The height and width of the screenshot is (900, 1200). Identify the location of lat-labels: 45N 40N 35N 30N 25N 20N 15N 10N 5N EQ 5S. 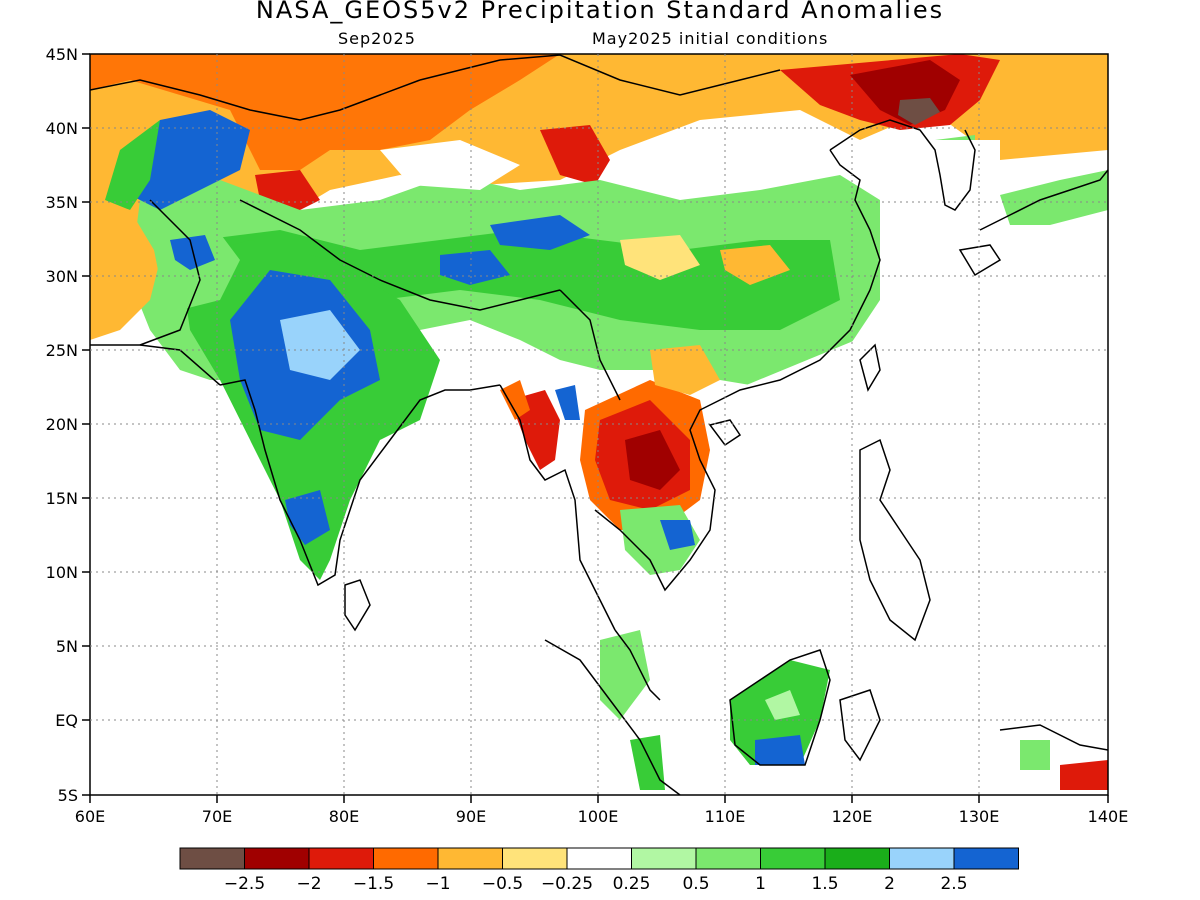
(62, 425).